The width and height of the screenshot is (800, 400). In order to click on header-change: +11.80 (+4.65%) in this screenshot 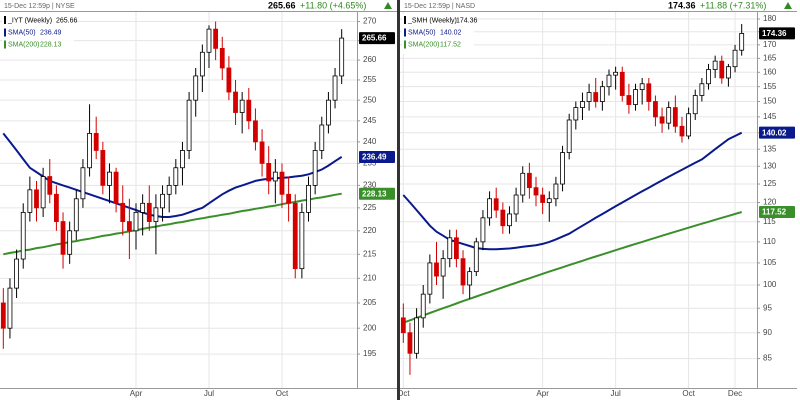, I will do `click(333, 5)`.